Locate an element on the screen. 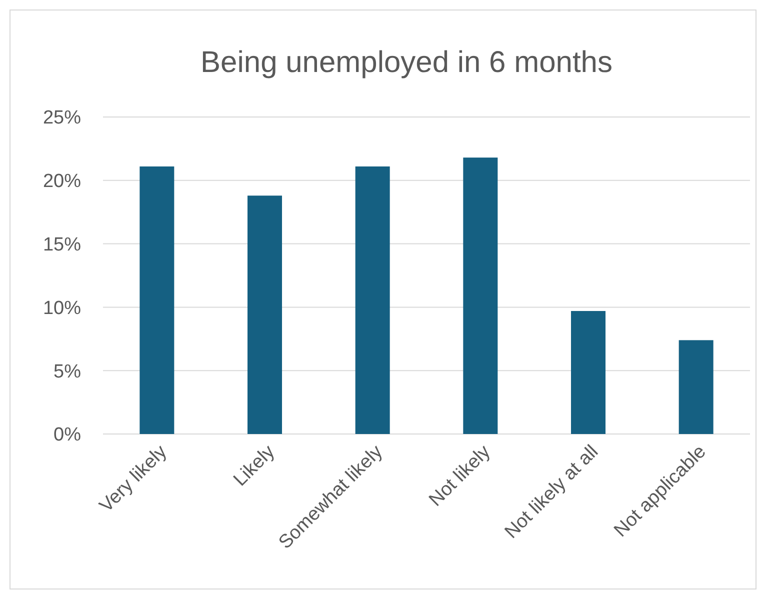  y-tick-label: 10% is located at coordinates (62, 308).